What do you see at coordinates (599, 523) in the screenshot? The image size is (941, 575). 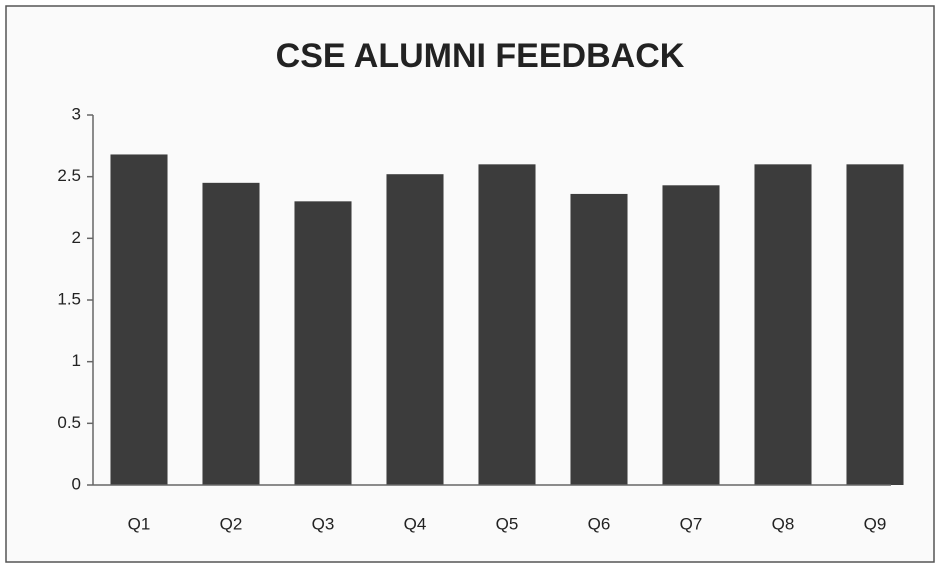 I see `x-tick-label: Q6` at bounding box center [599, 523].